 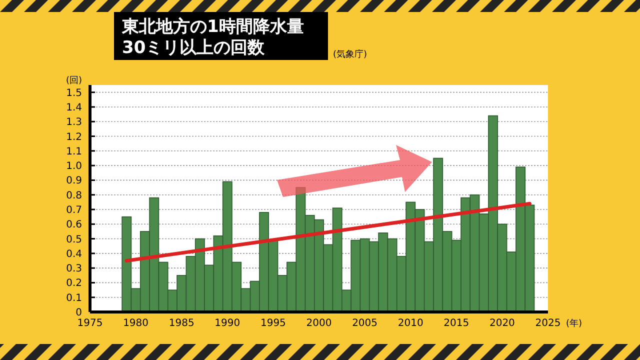 I want to click on x-tick-label: 2005, so click(x=365, y=323).